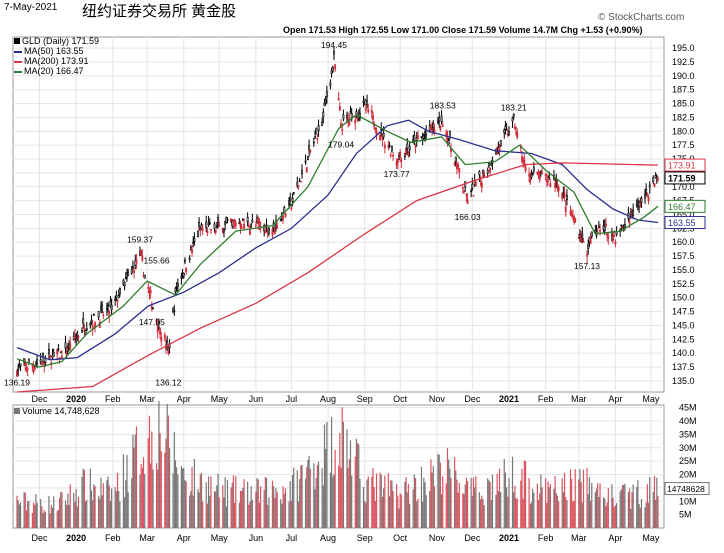 This screenshot has height=553, width=724. What do you see at coordinates (546, 399) in the screenshot?
I see `price-x-tick-label: Feb` at bounding box center [546, 399].